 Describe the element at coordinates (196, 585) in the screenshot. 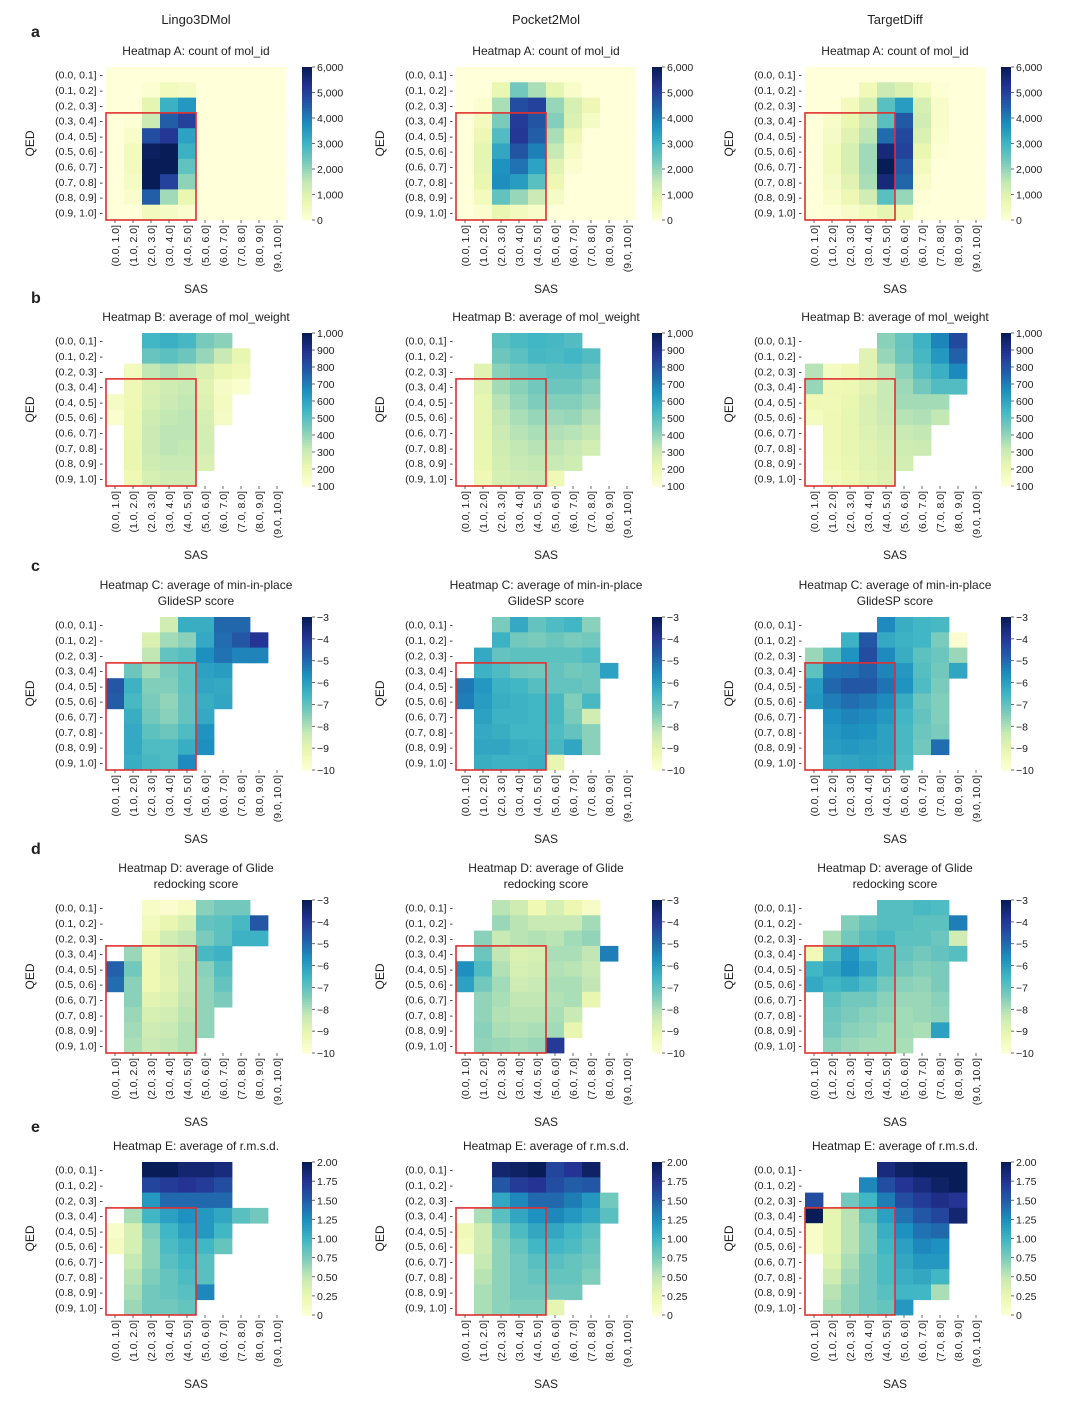

I see `chart-title: Heatmap C: average of min-in-place` at that location.